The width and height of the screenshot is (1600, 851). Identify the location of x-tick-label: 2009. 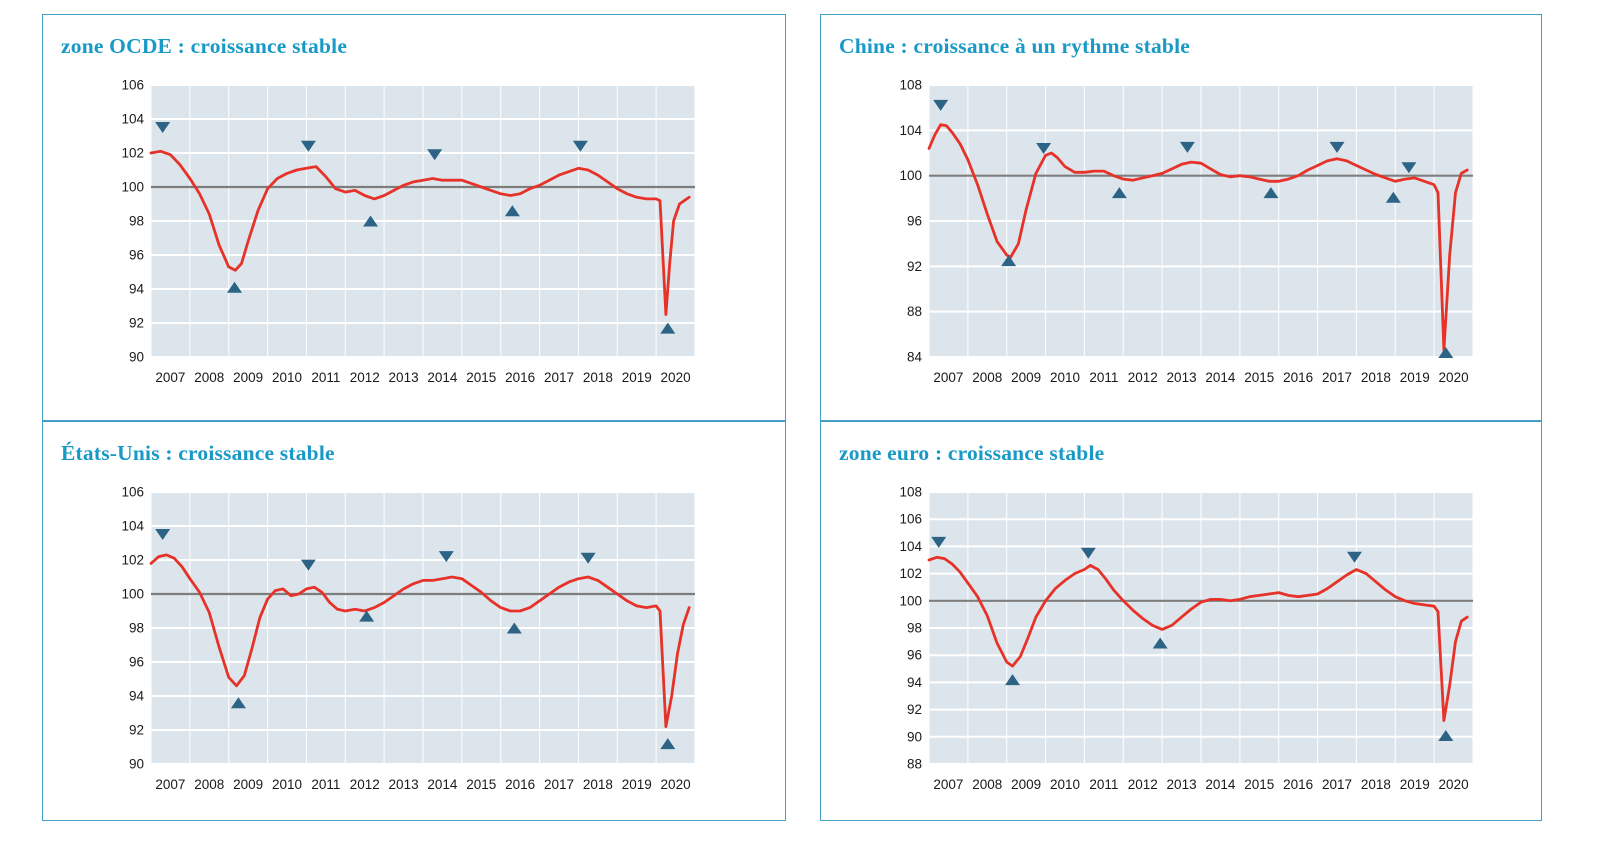
(248, 784).